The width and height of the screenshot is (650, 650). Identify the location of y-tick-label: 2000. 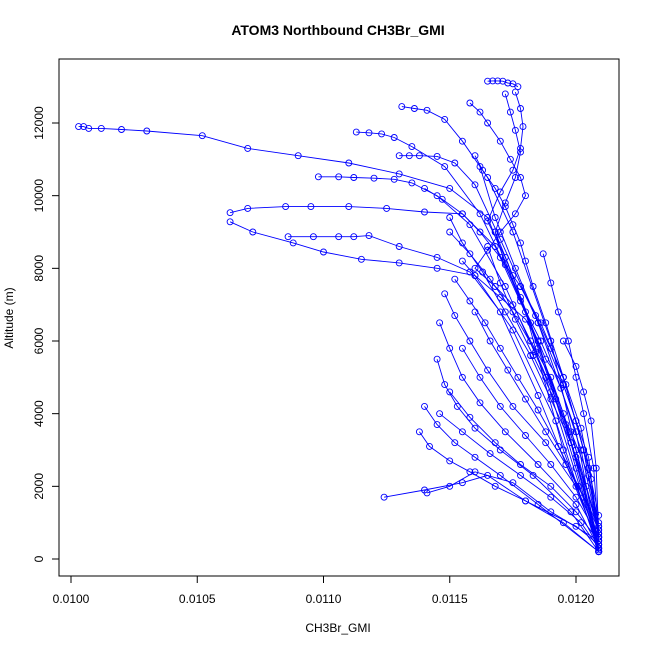
(39, 486).